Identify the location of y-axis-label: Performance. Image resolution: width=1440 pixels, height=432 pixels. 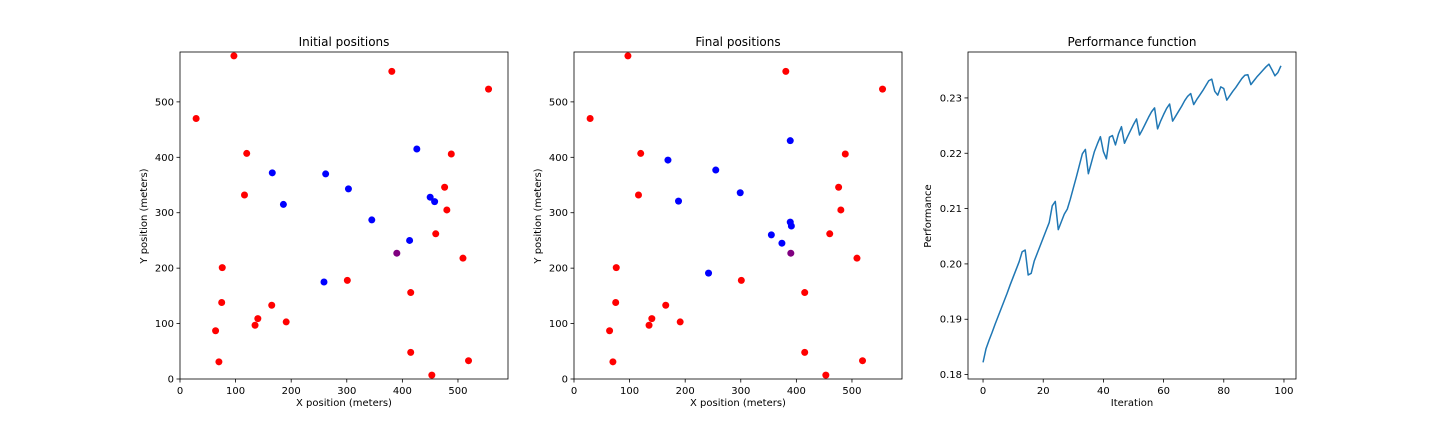
(928, 215).